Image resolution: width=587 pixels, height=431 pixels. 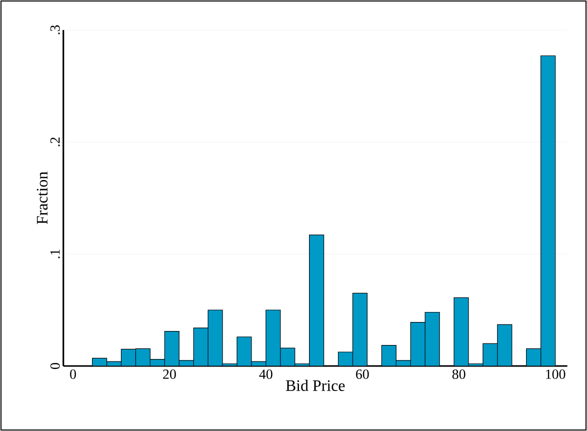 What do you see at coordinates (55, 29) in the screenshot?
I see `y-tick-label: .3` at bounding box center [55, 29].